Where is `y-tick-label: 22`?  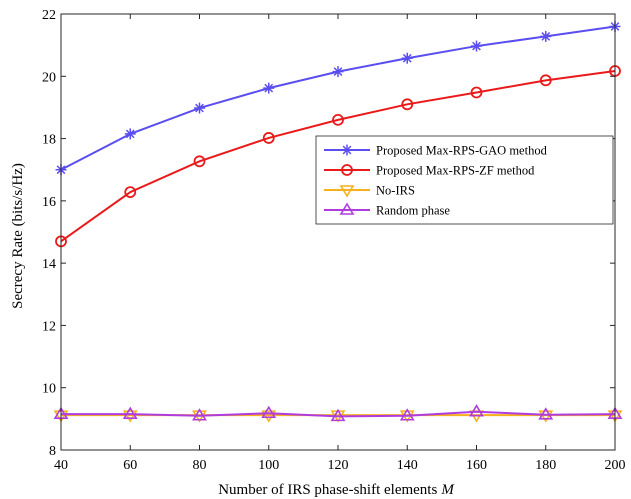 y-tick-label: 22 is located at coordinates (49, 15).